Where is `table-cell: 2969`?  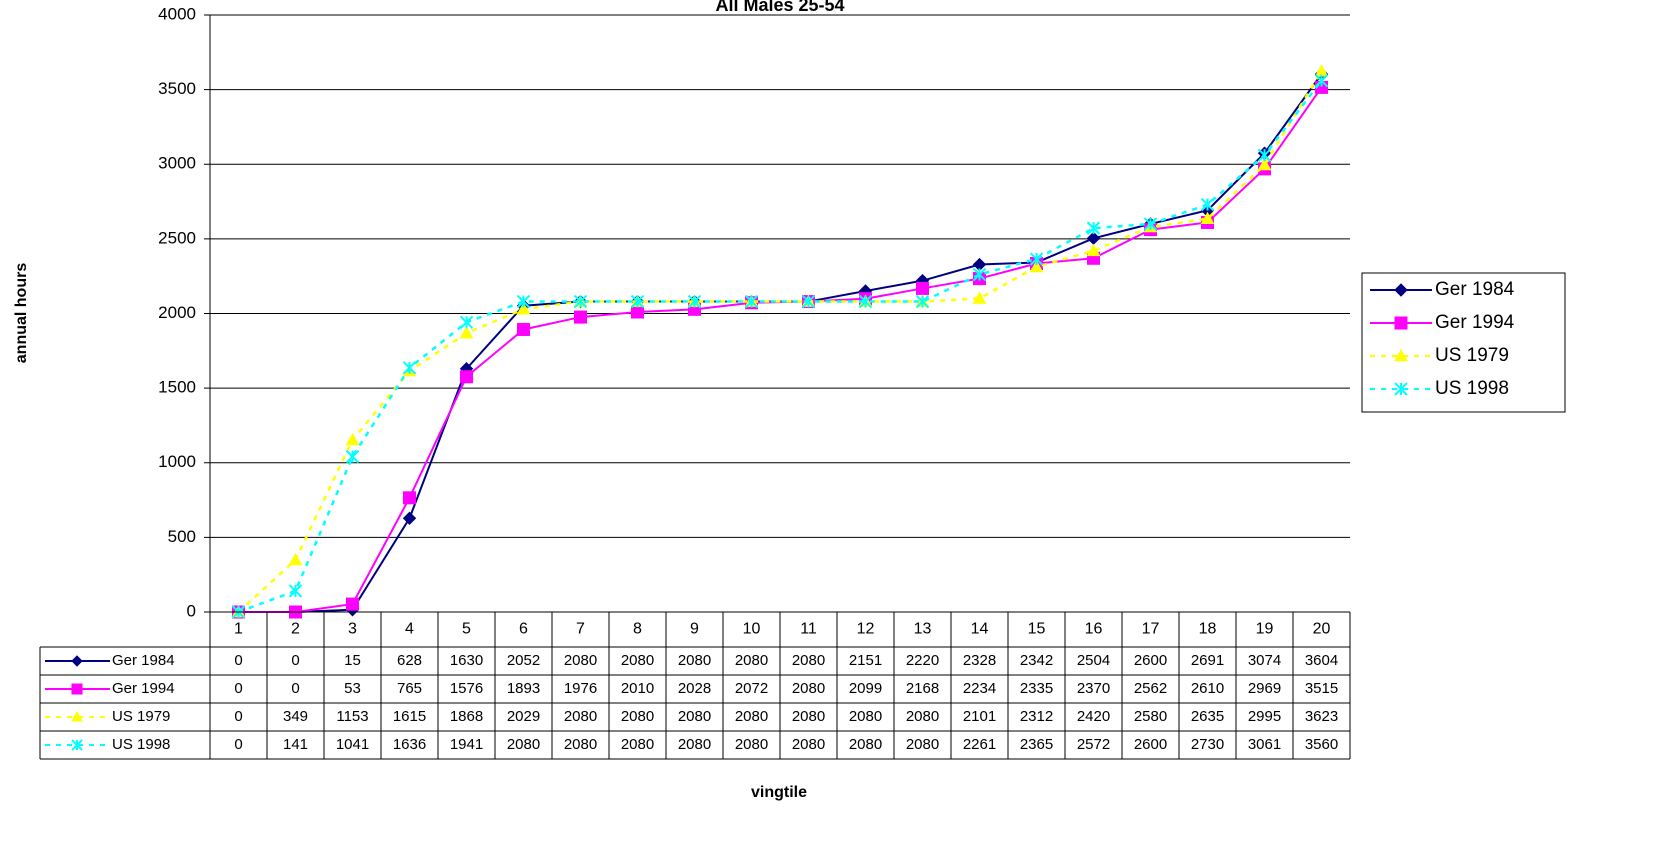 table-cell: 2969 is located at coordinates (1264, 688).